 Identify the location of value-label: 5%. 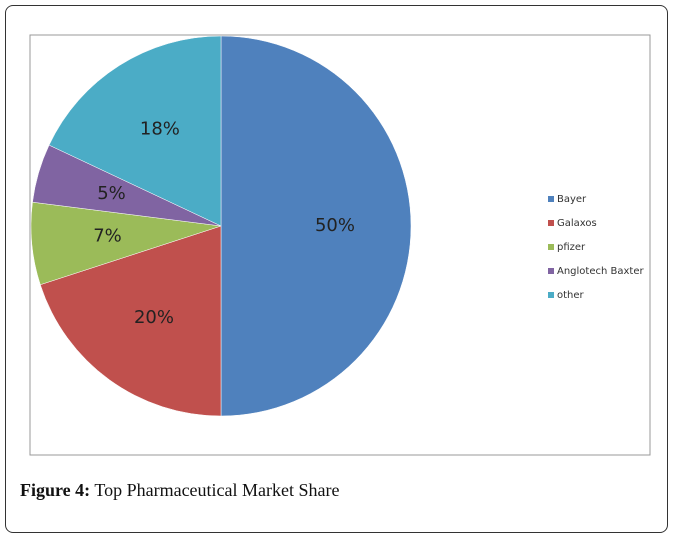
(111, 193).